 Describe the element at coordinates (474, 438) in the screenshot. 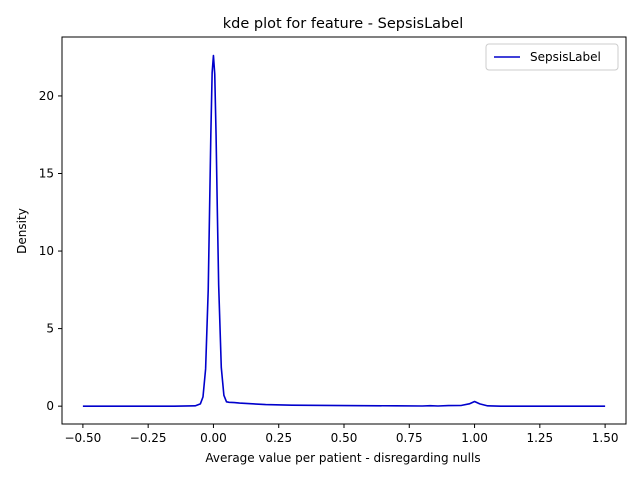

I see `x-tick-label: 1.00` at that location.